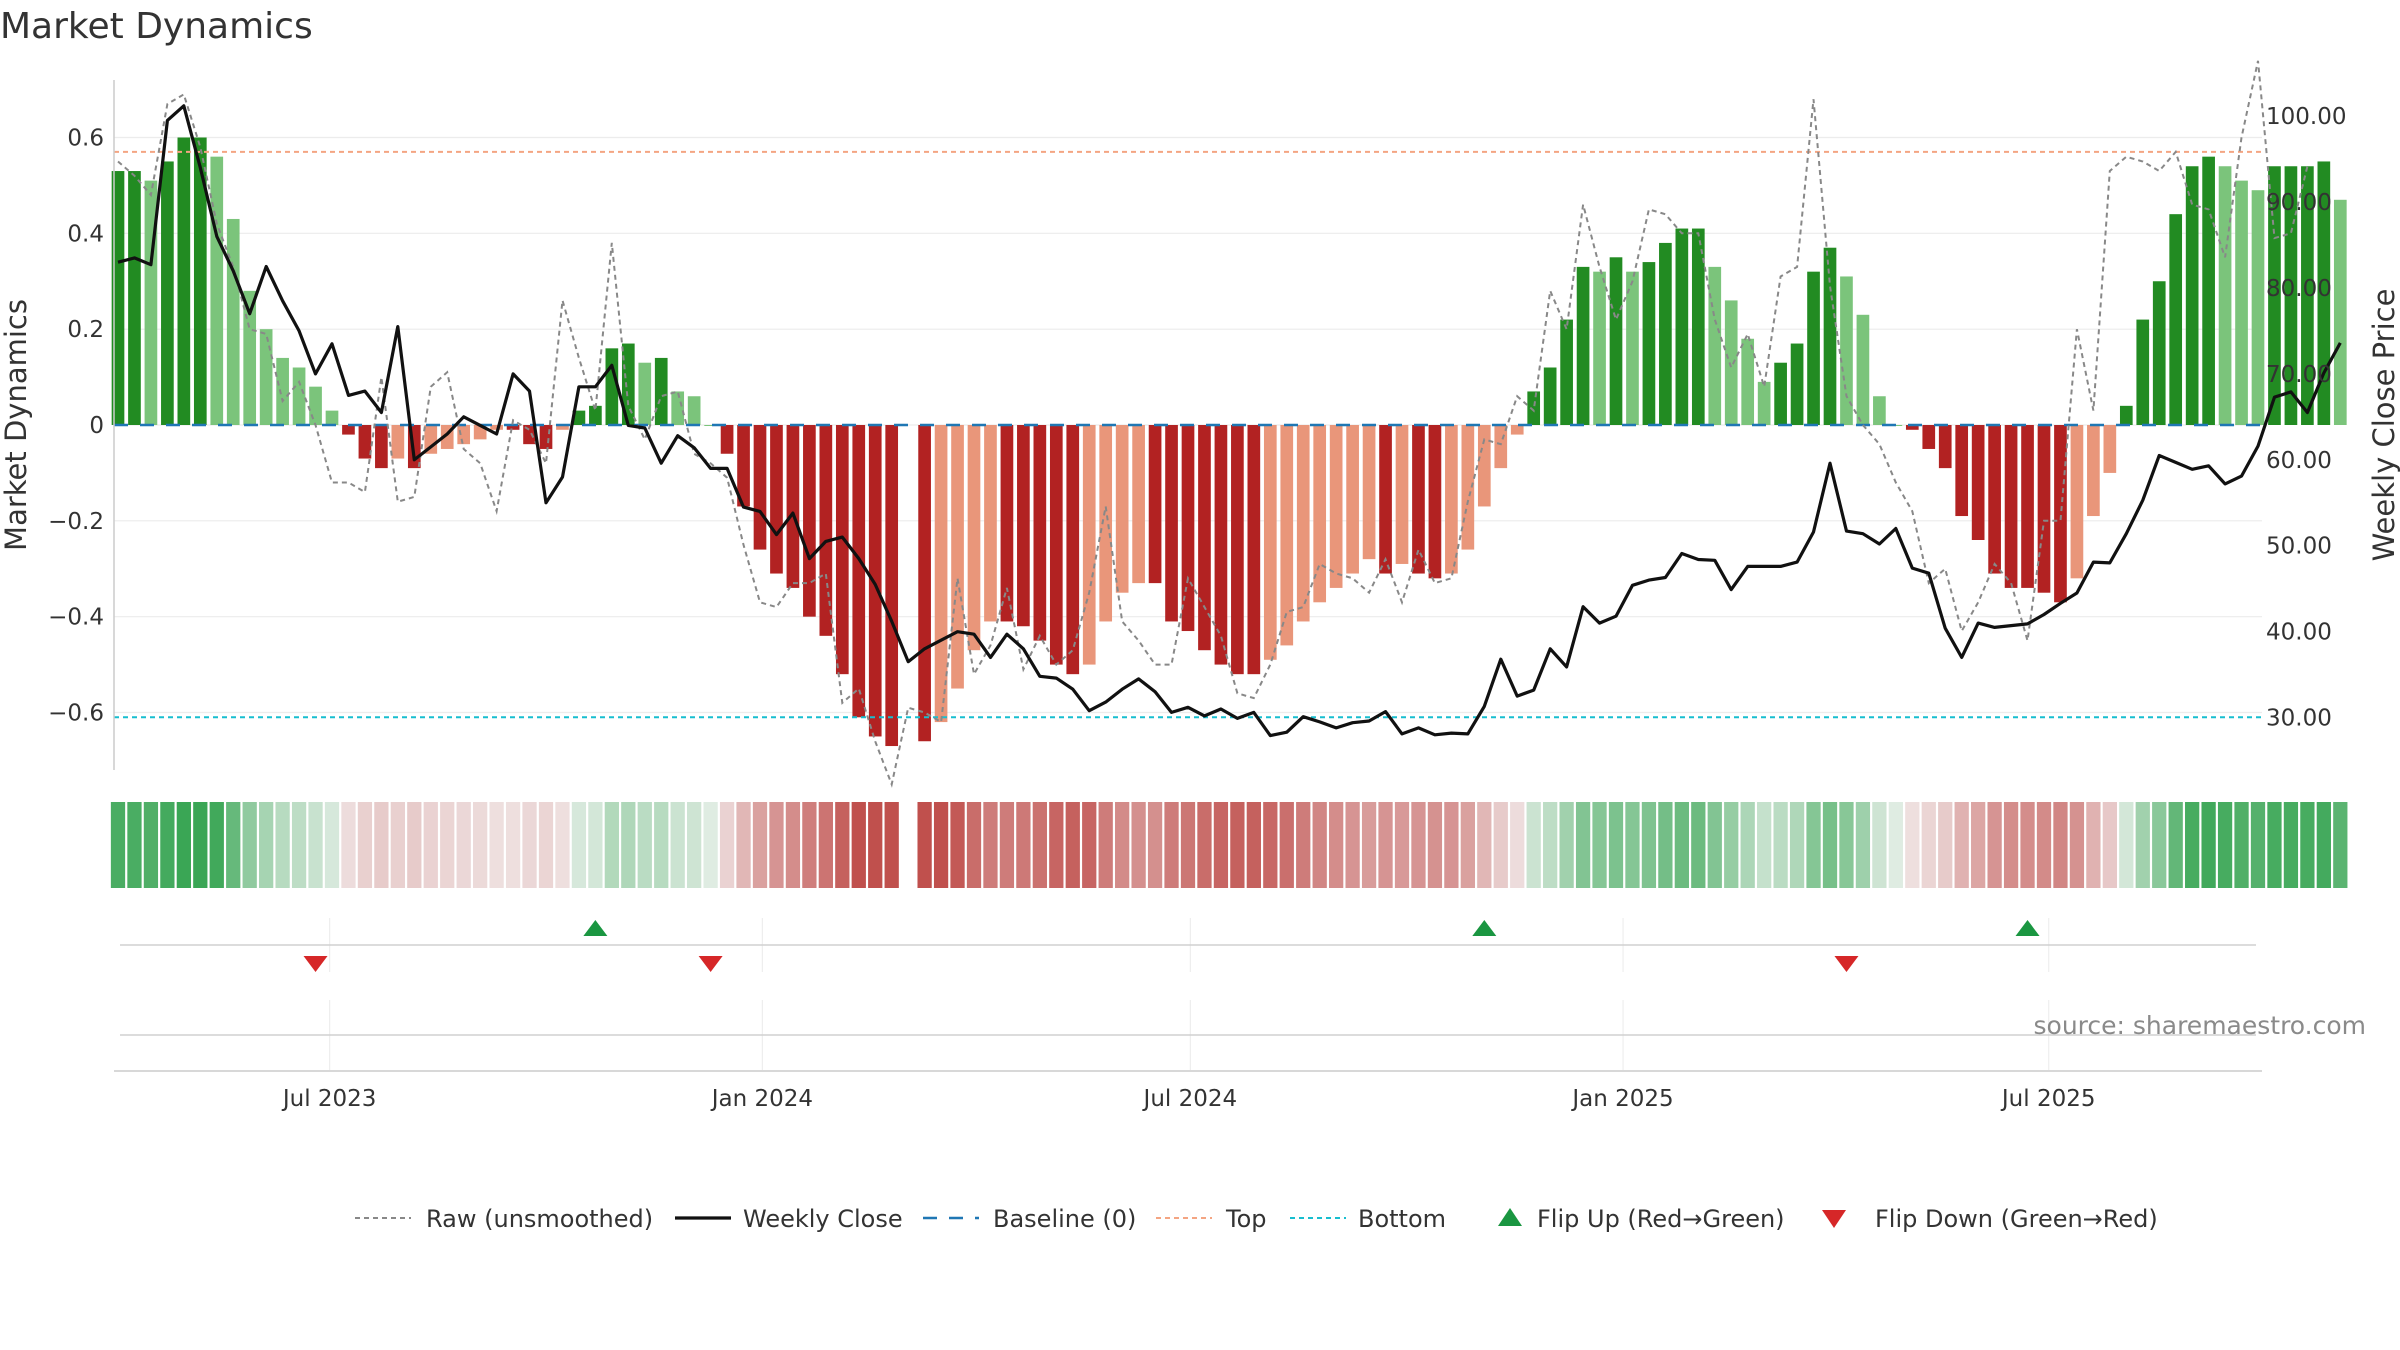 This screenshot has height=1350, width=2400. I want to click on flip-up-marker, so click(2027, 928).